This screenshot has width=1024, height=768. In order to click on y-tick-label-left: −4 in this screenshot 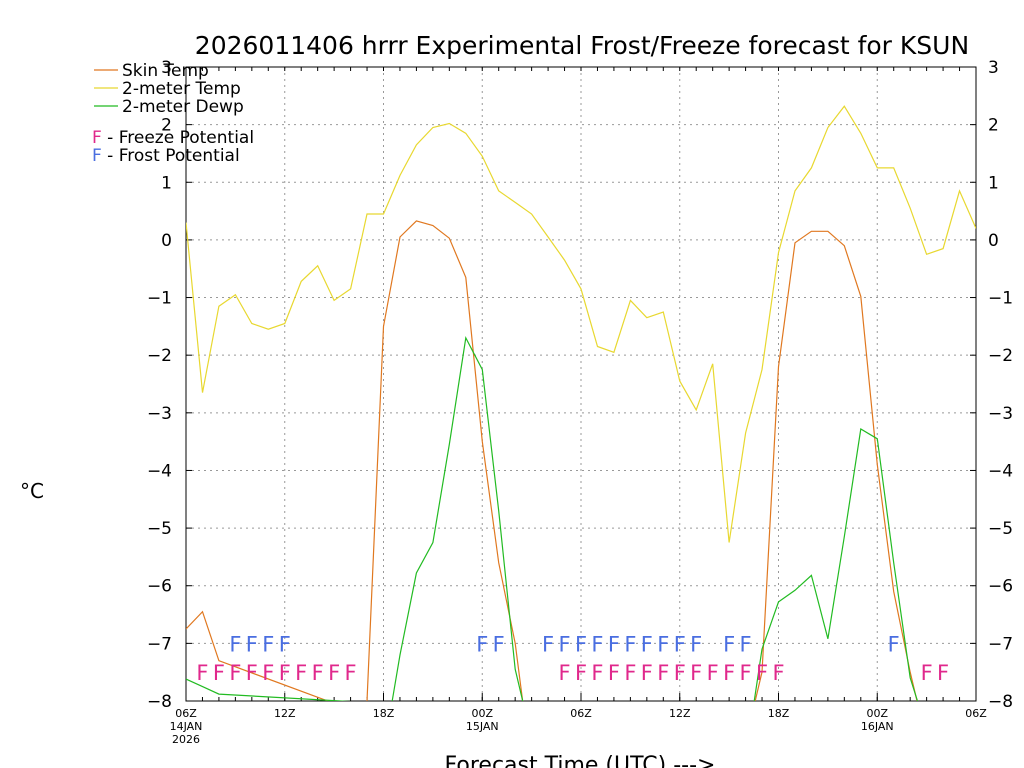, I will do `click(159, 471)`.